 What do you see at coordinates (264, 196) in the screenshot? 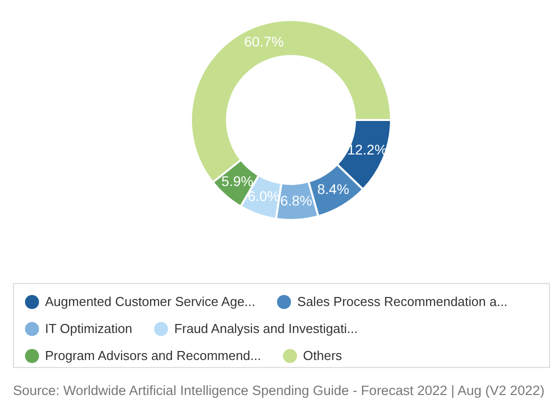
I see `data-label: 6.0%` at bounding box center [264, 196].